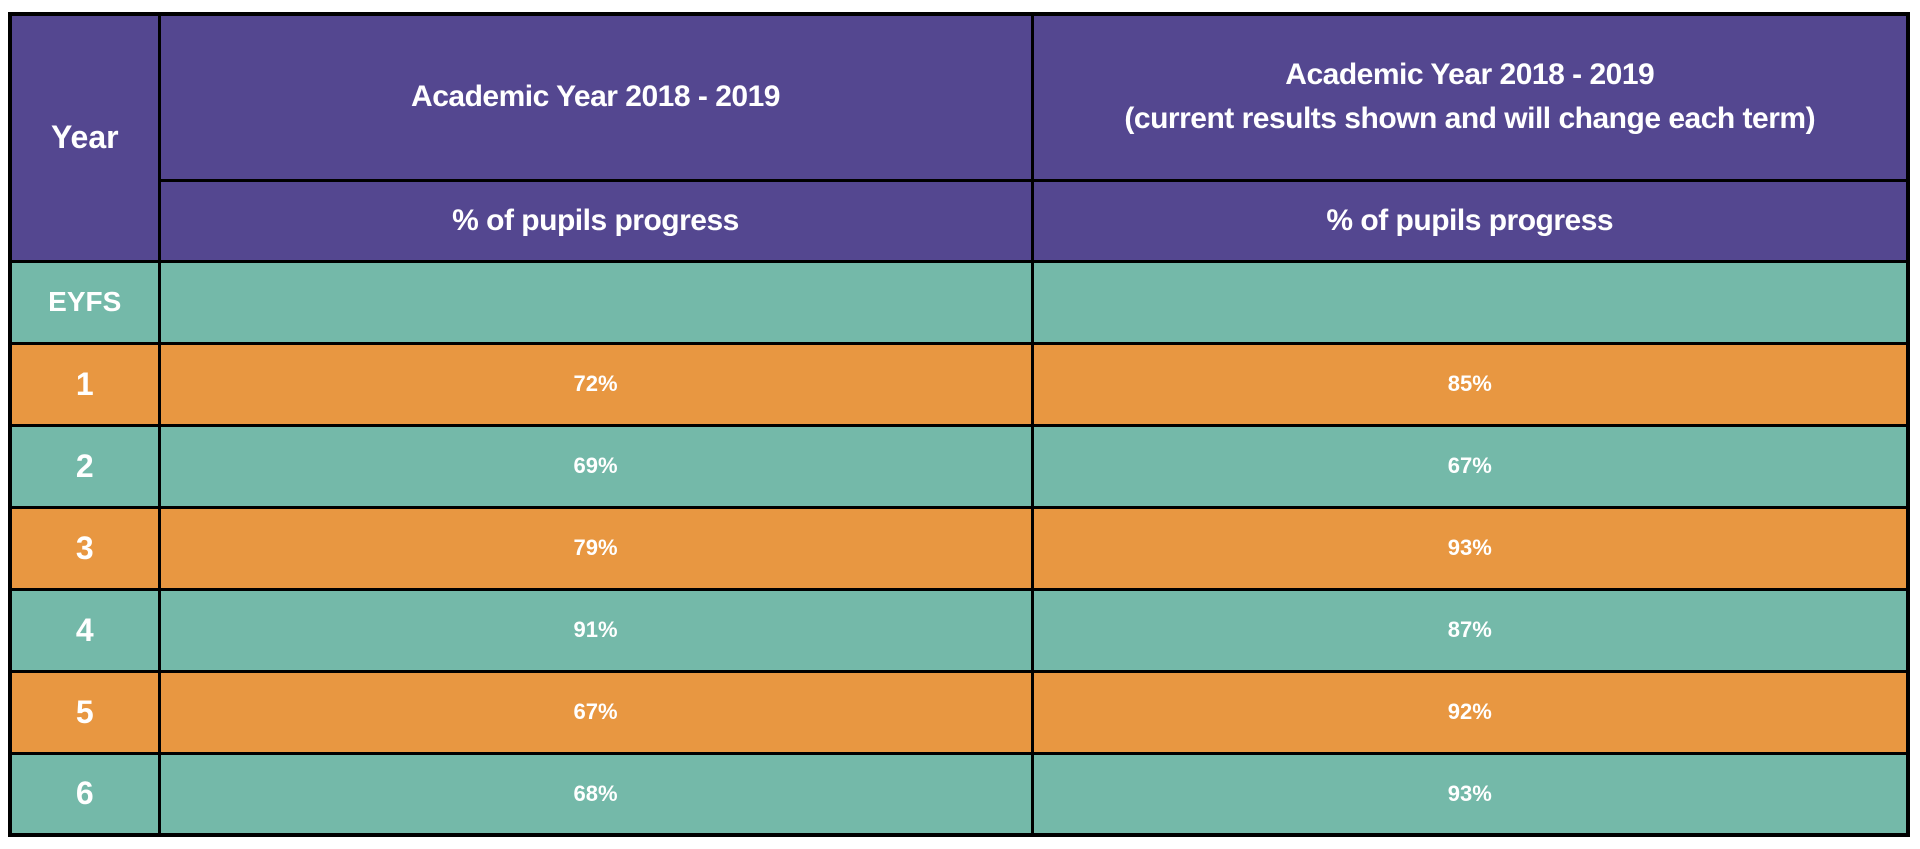 This screenshot has width=1920, height=849. What do you see at coordinates (595, 466) in the screenshot?
I see `progress-2018-cell: 69%` at bounding box center [595, 466].